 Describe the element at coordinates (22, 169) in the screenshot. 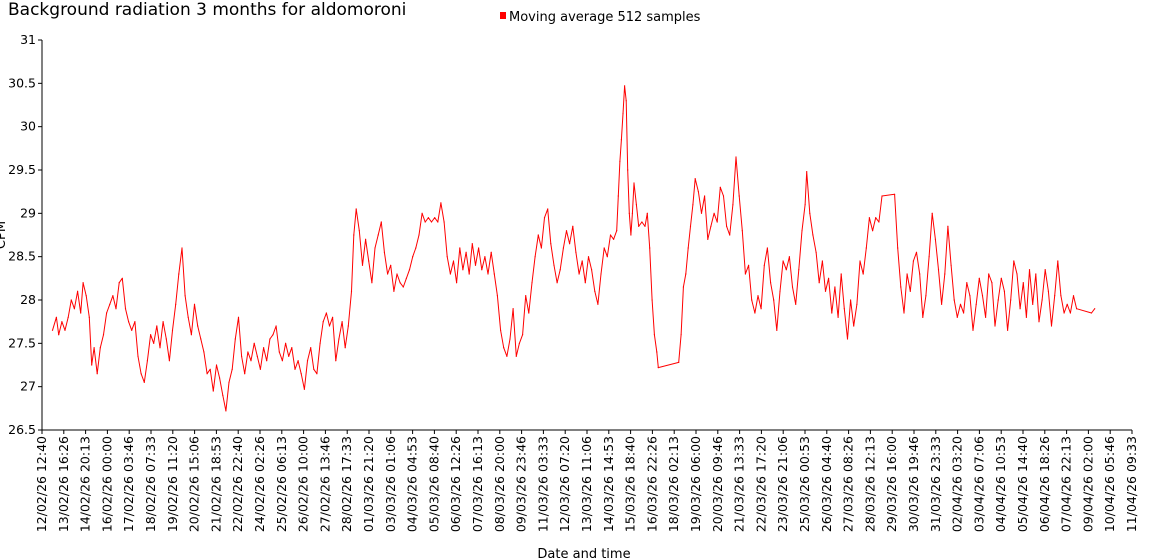

I see `y-tick-label: 29.5` at that location.